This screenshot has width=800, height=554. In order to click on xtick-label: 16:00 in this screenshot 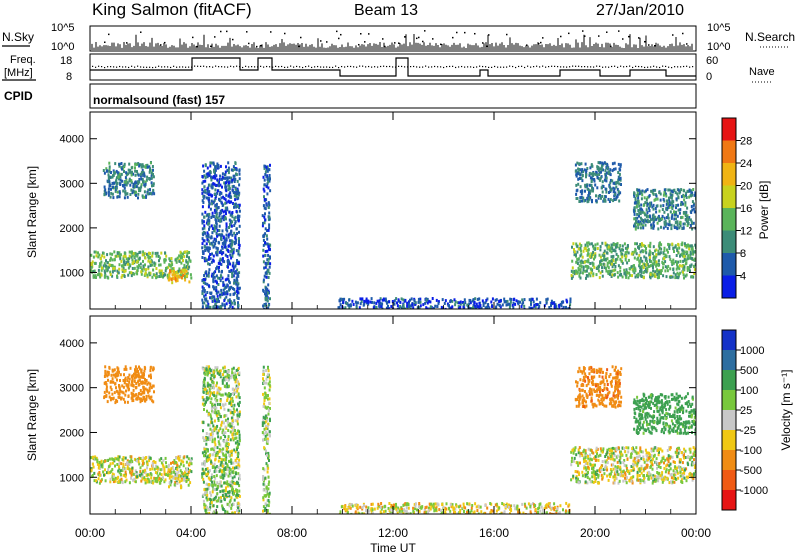, I will do `click(494, 533)`.